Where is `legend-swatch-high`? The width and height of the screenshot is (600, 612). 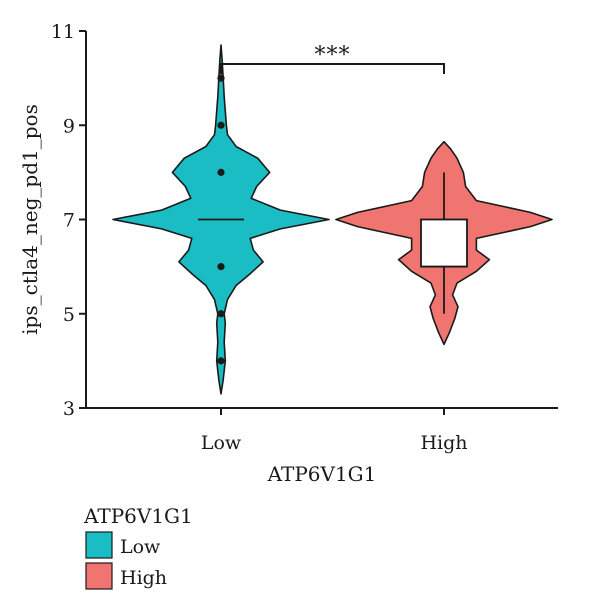 legend-swatch-high is located at coordinates (99, 576).